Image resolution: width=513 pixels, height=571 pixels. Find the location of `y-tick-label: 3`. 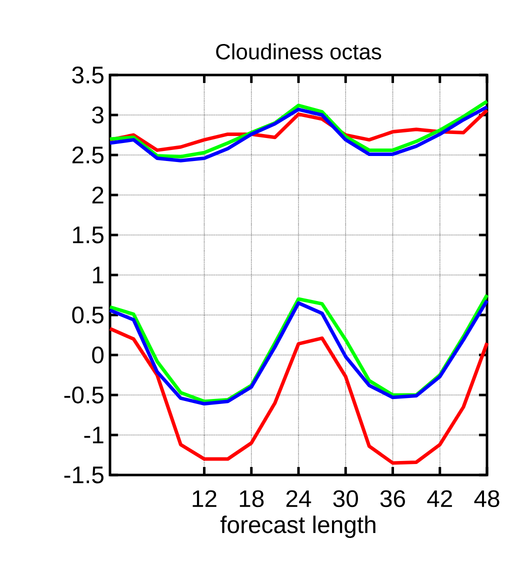

y-tick-label: 3 is located at coordinates (98, 115).